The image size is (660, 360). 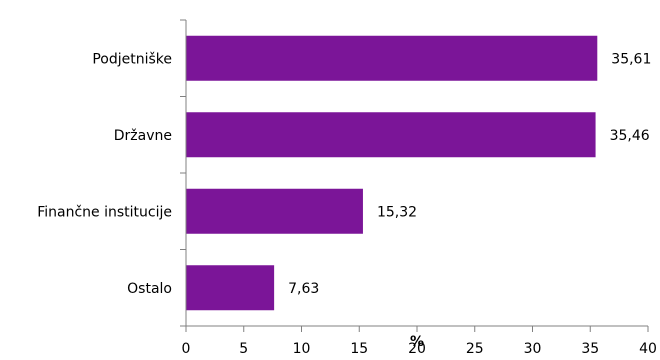 I want to click on x-tick-label: 15, so click(x=359, y=349).